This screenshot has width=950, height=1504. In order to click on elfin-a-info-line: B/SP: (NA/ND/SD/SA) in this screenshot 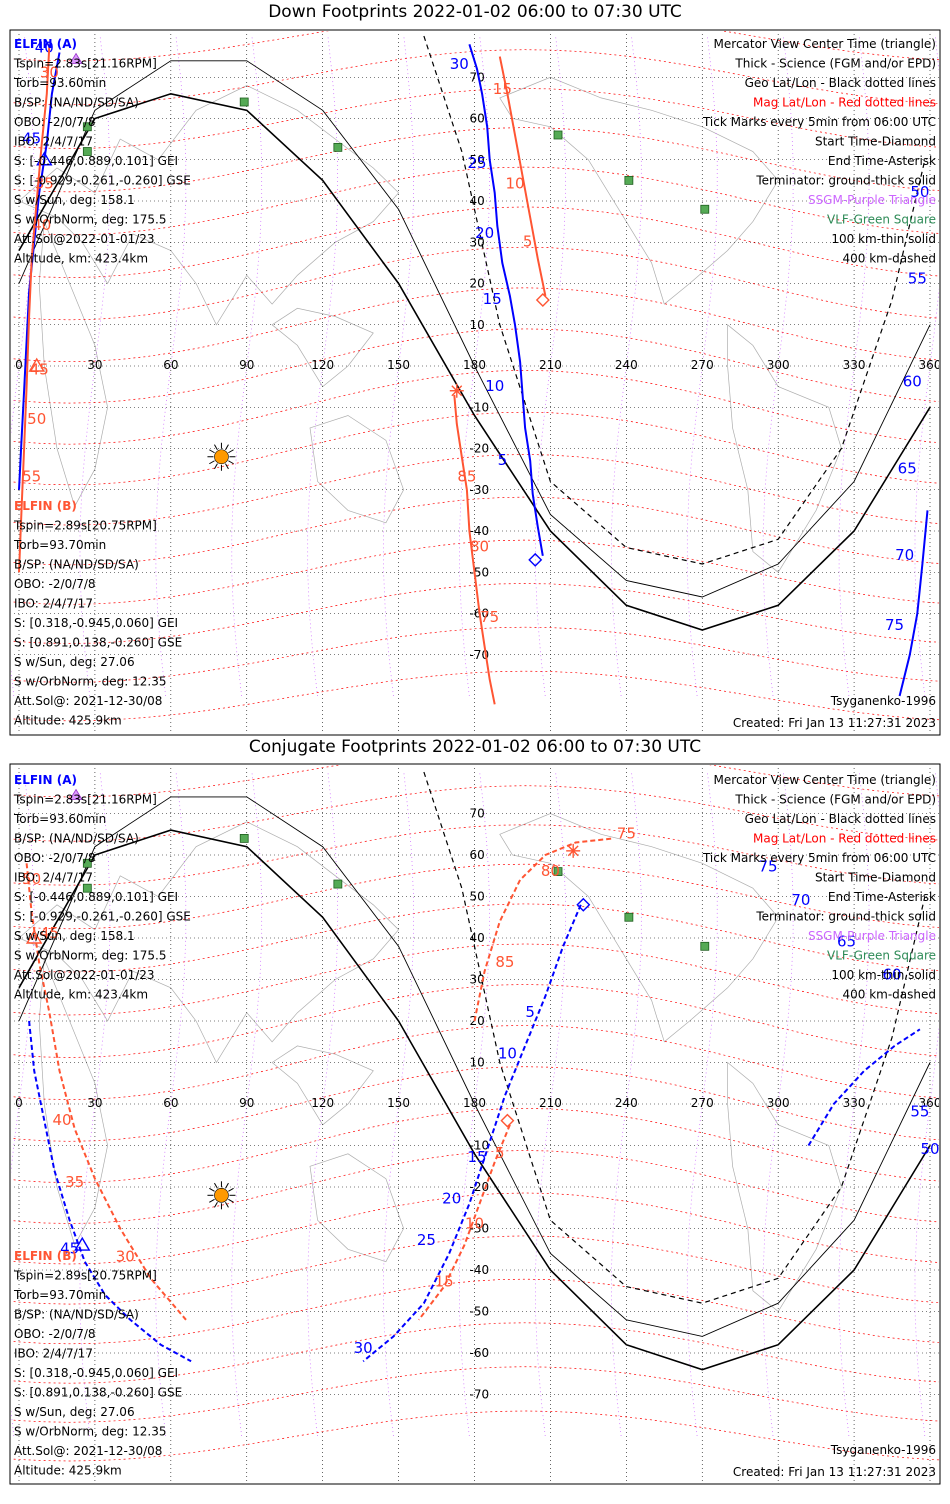, I will do `click(76, 103)`.